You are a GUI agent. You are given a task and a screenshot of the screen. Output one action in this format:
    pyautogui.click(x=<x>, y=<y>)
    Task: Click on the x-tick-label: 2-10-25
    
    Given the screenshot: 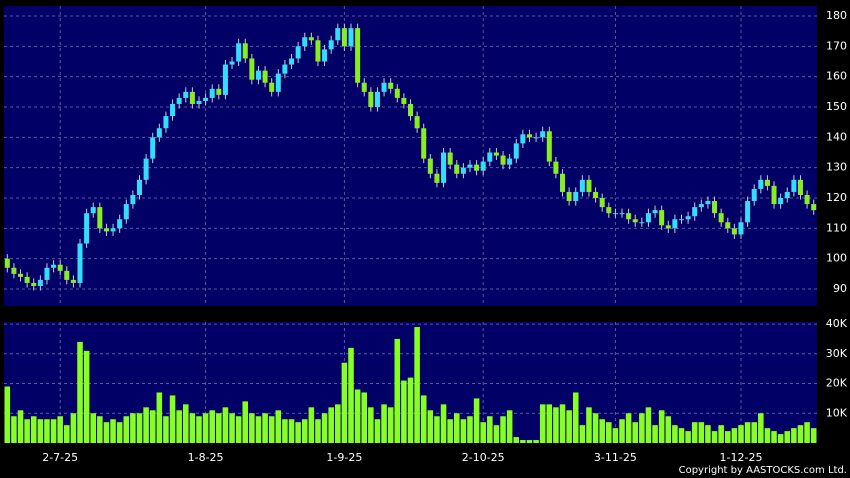 What is the action you would take?
    pyautogui.click(x=483, y=457)
    